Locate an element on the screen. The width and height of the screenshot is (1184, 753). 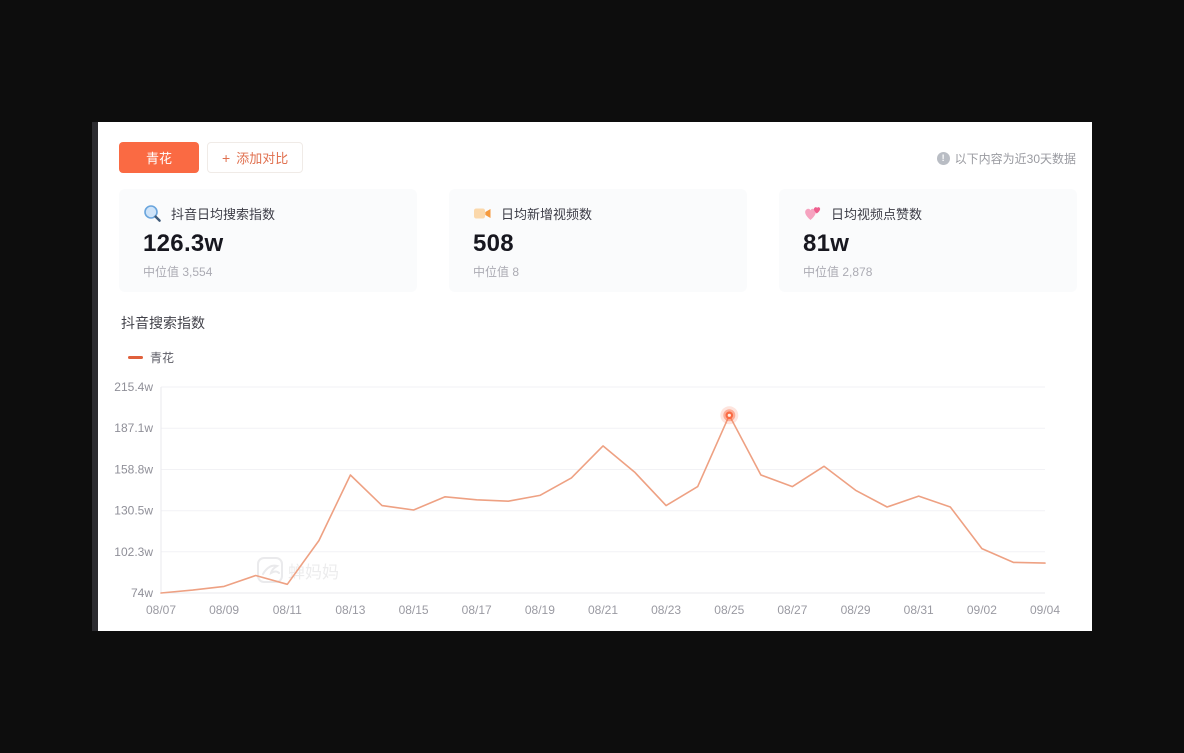
x-axis-tick-label: 08/13 is located at coordinates (350, 610).